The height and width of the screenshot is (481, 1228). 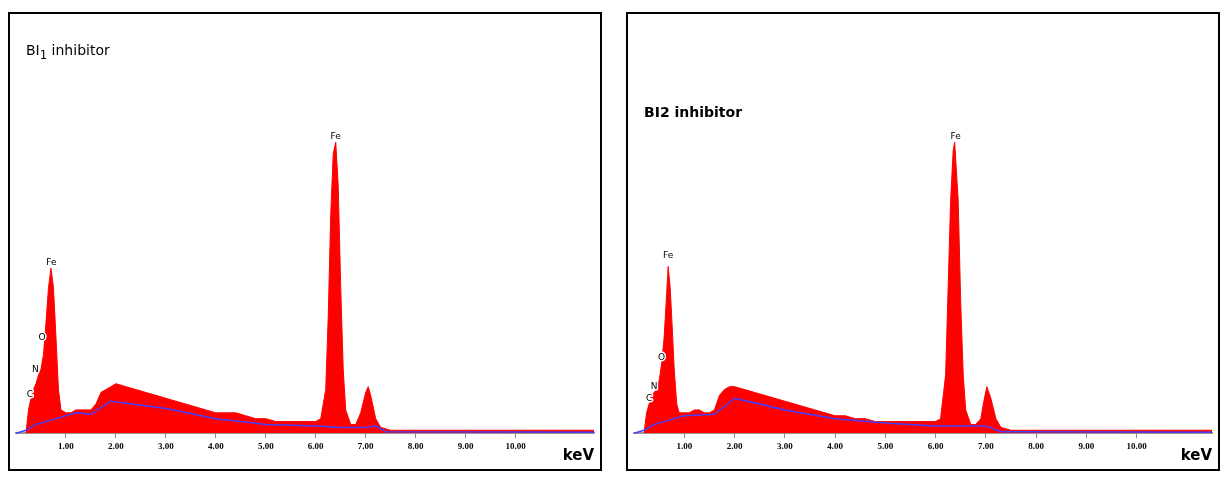 I want to click on chart-title: BI2 inhibitor, so click(x=693, y=112).